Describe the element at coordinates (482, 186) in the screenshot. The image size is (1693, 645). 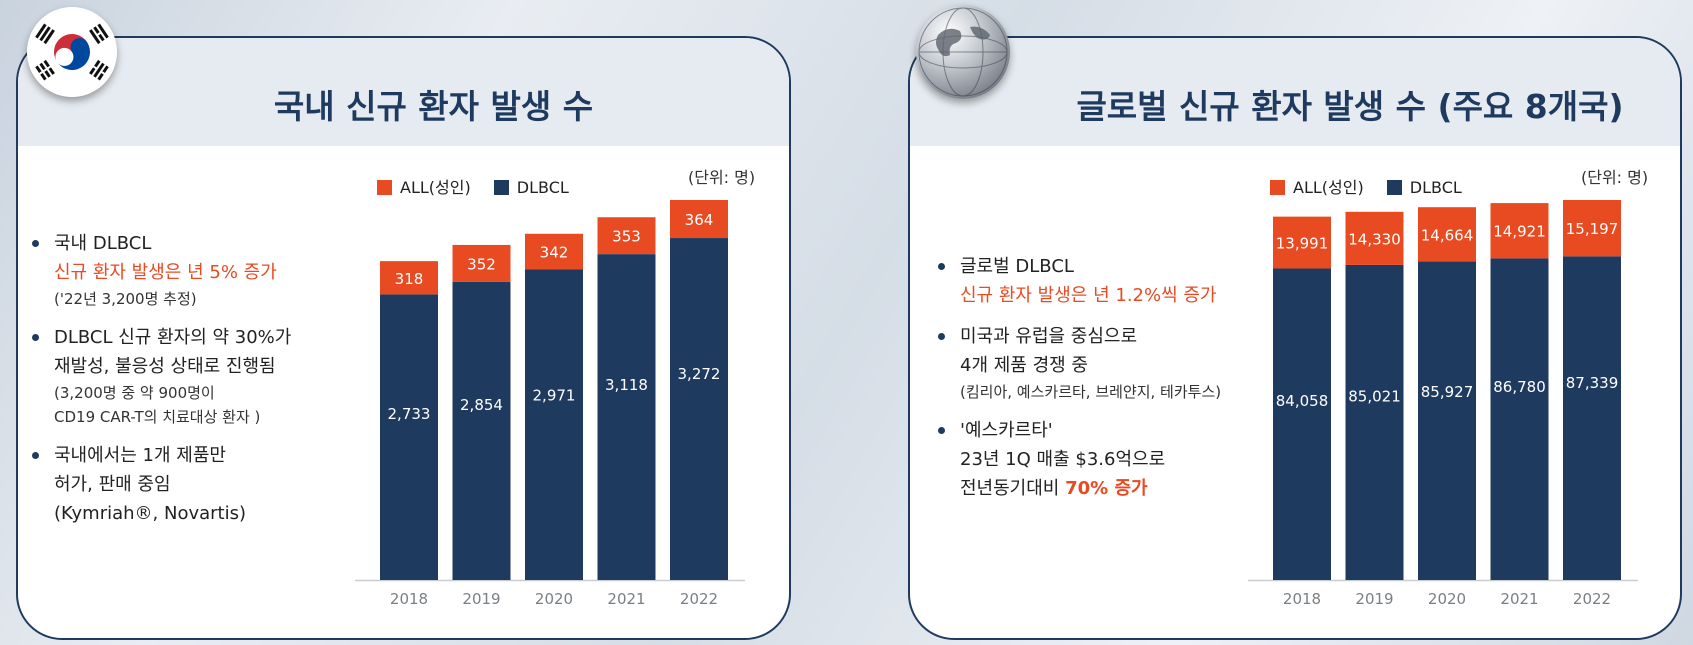
I see `korea-chart-legend: ALL(성인) DLBCL` at that location.